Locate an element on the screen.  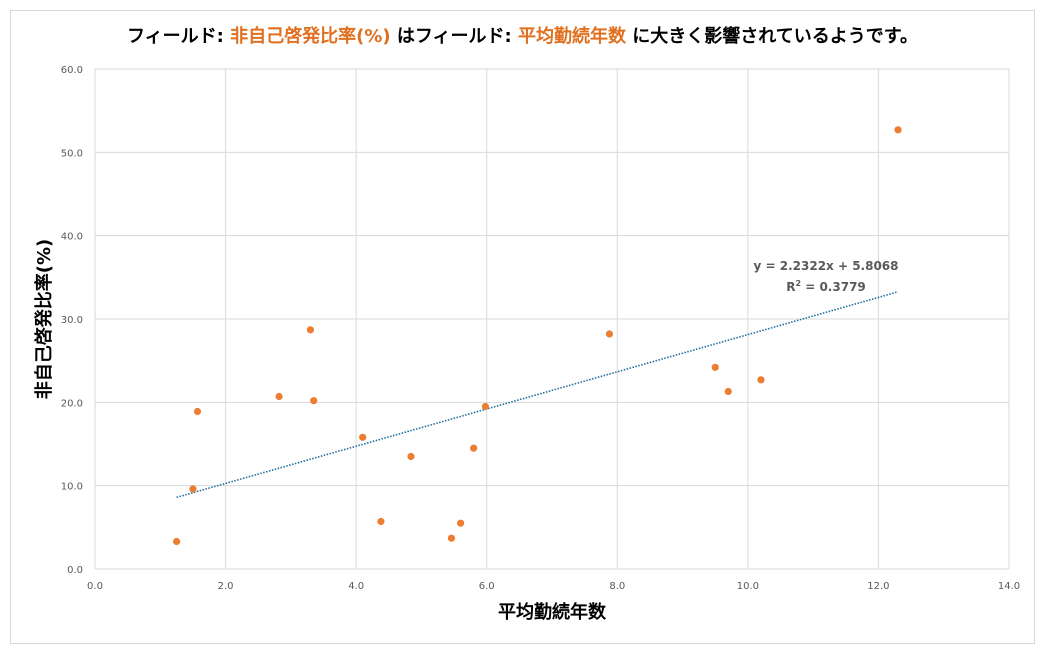
x-tick-label: 8.0 is located at coordinates (617, 586).